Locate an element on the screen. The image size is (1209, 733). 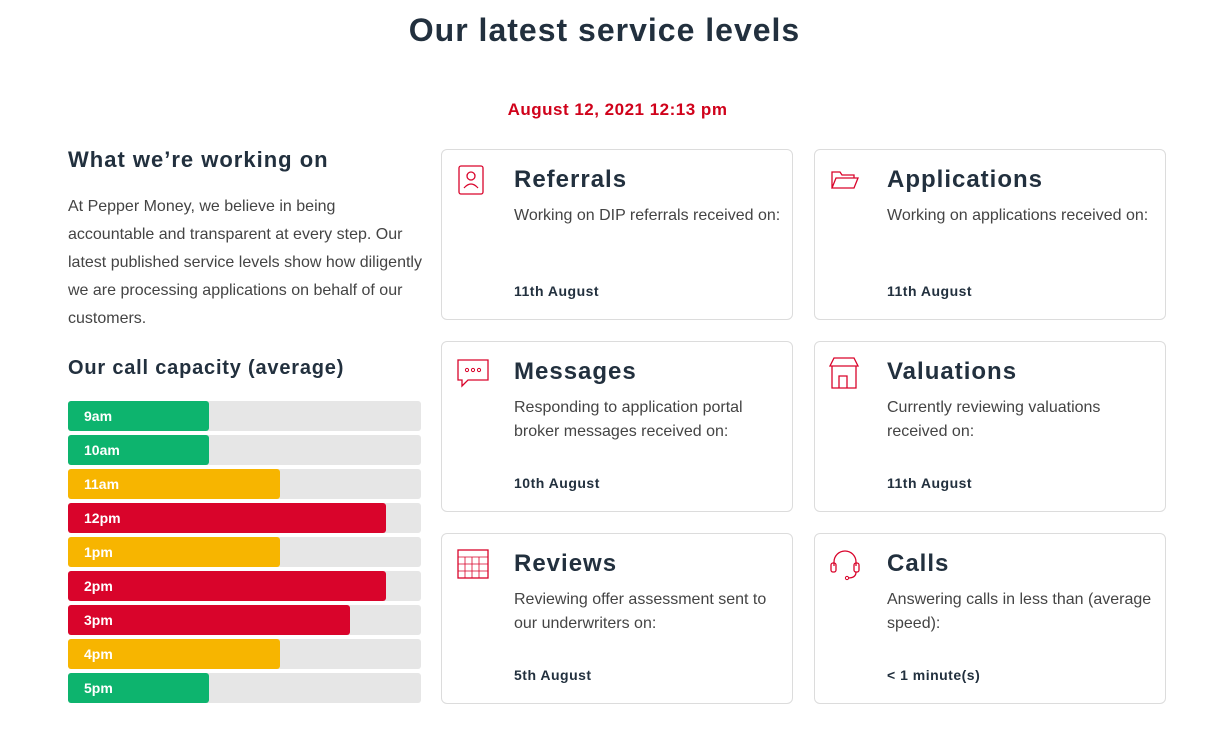
intro-heading: What we’re working on is located at coordinates (198, 159).